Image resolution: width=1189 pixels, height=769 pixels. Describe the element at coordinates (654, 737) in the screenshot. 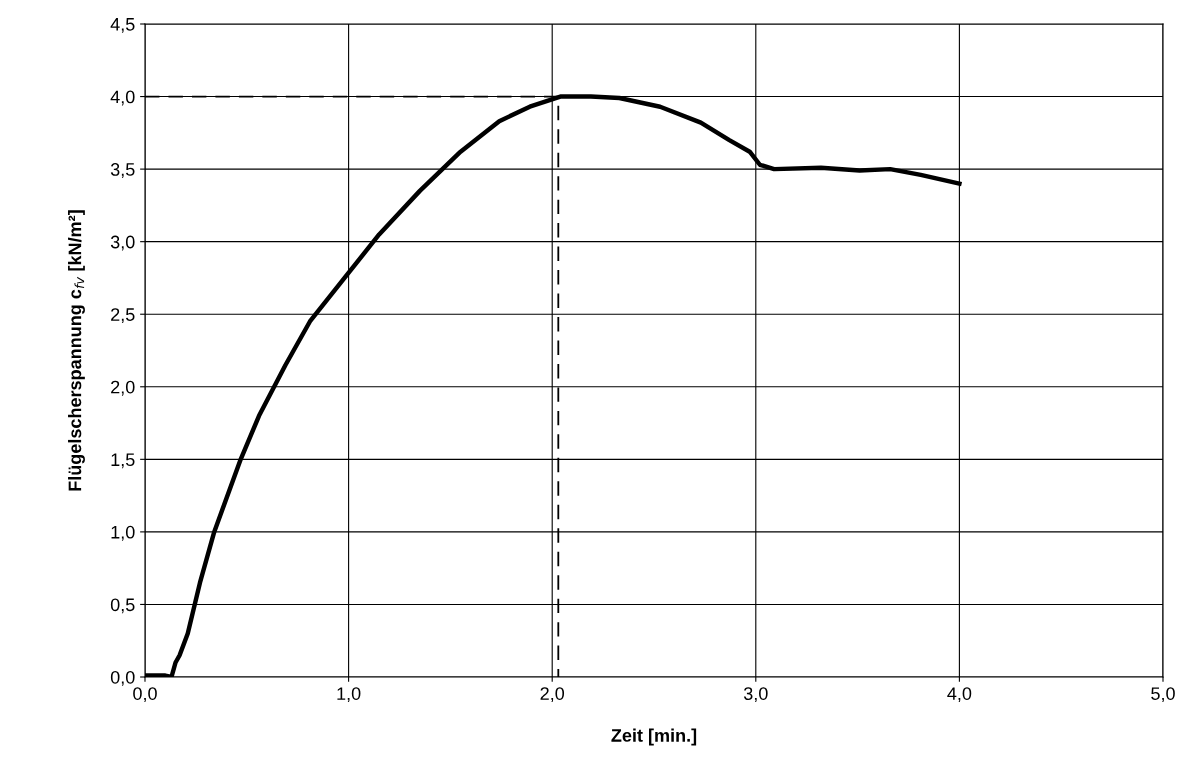

I see `x-axis-title: Zeit [min.]` at that location.